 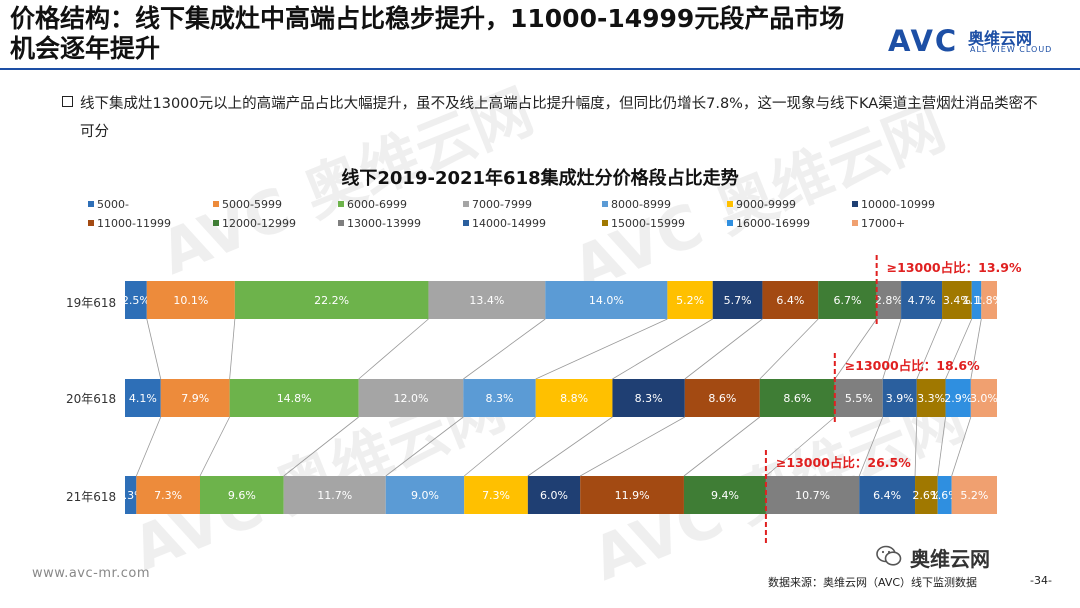 What do you see at coordinates (984, 398) in the screenshot?
I see `data-label: 3.0%` at bounding box center [984, 398].